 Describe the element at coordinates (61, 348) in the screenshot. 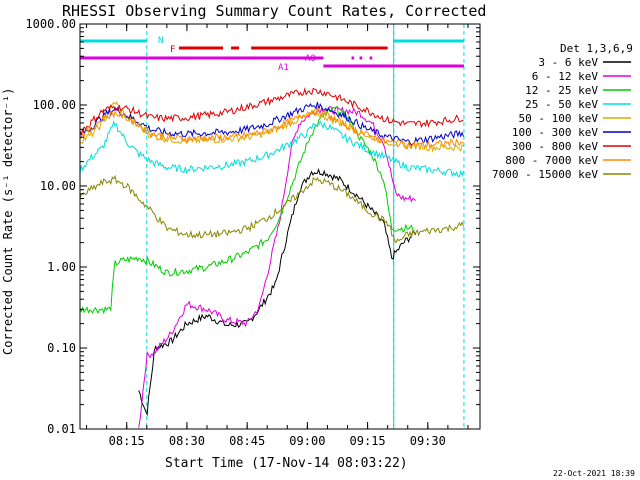

I see `y-tick-label: 0.10` at that location.